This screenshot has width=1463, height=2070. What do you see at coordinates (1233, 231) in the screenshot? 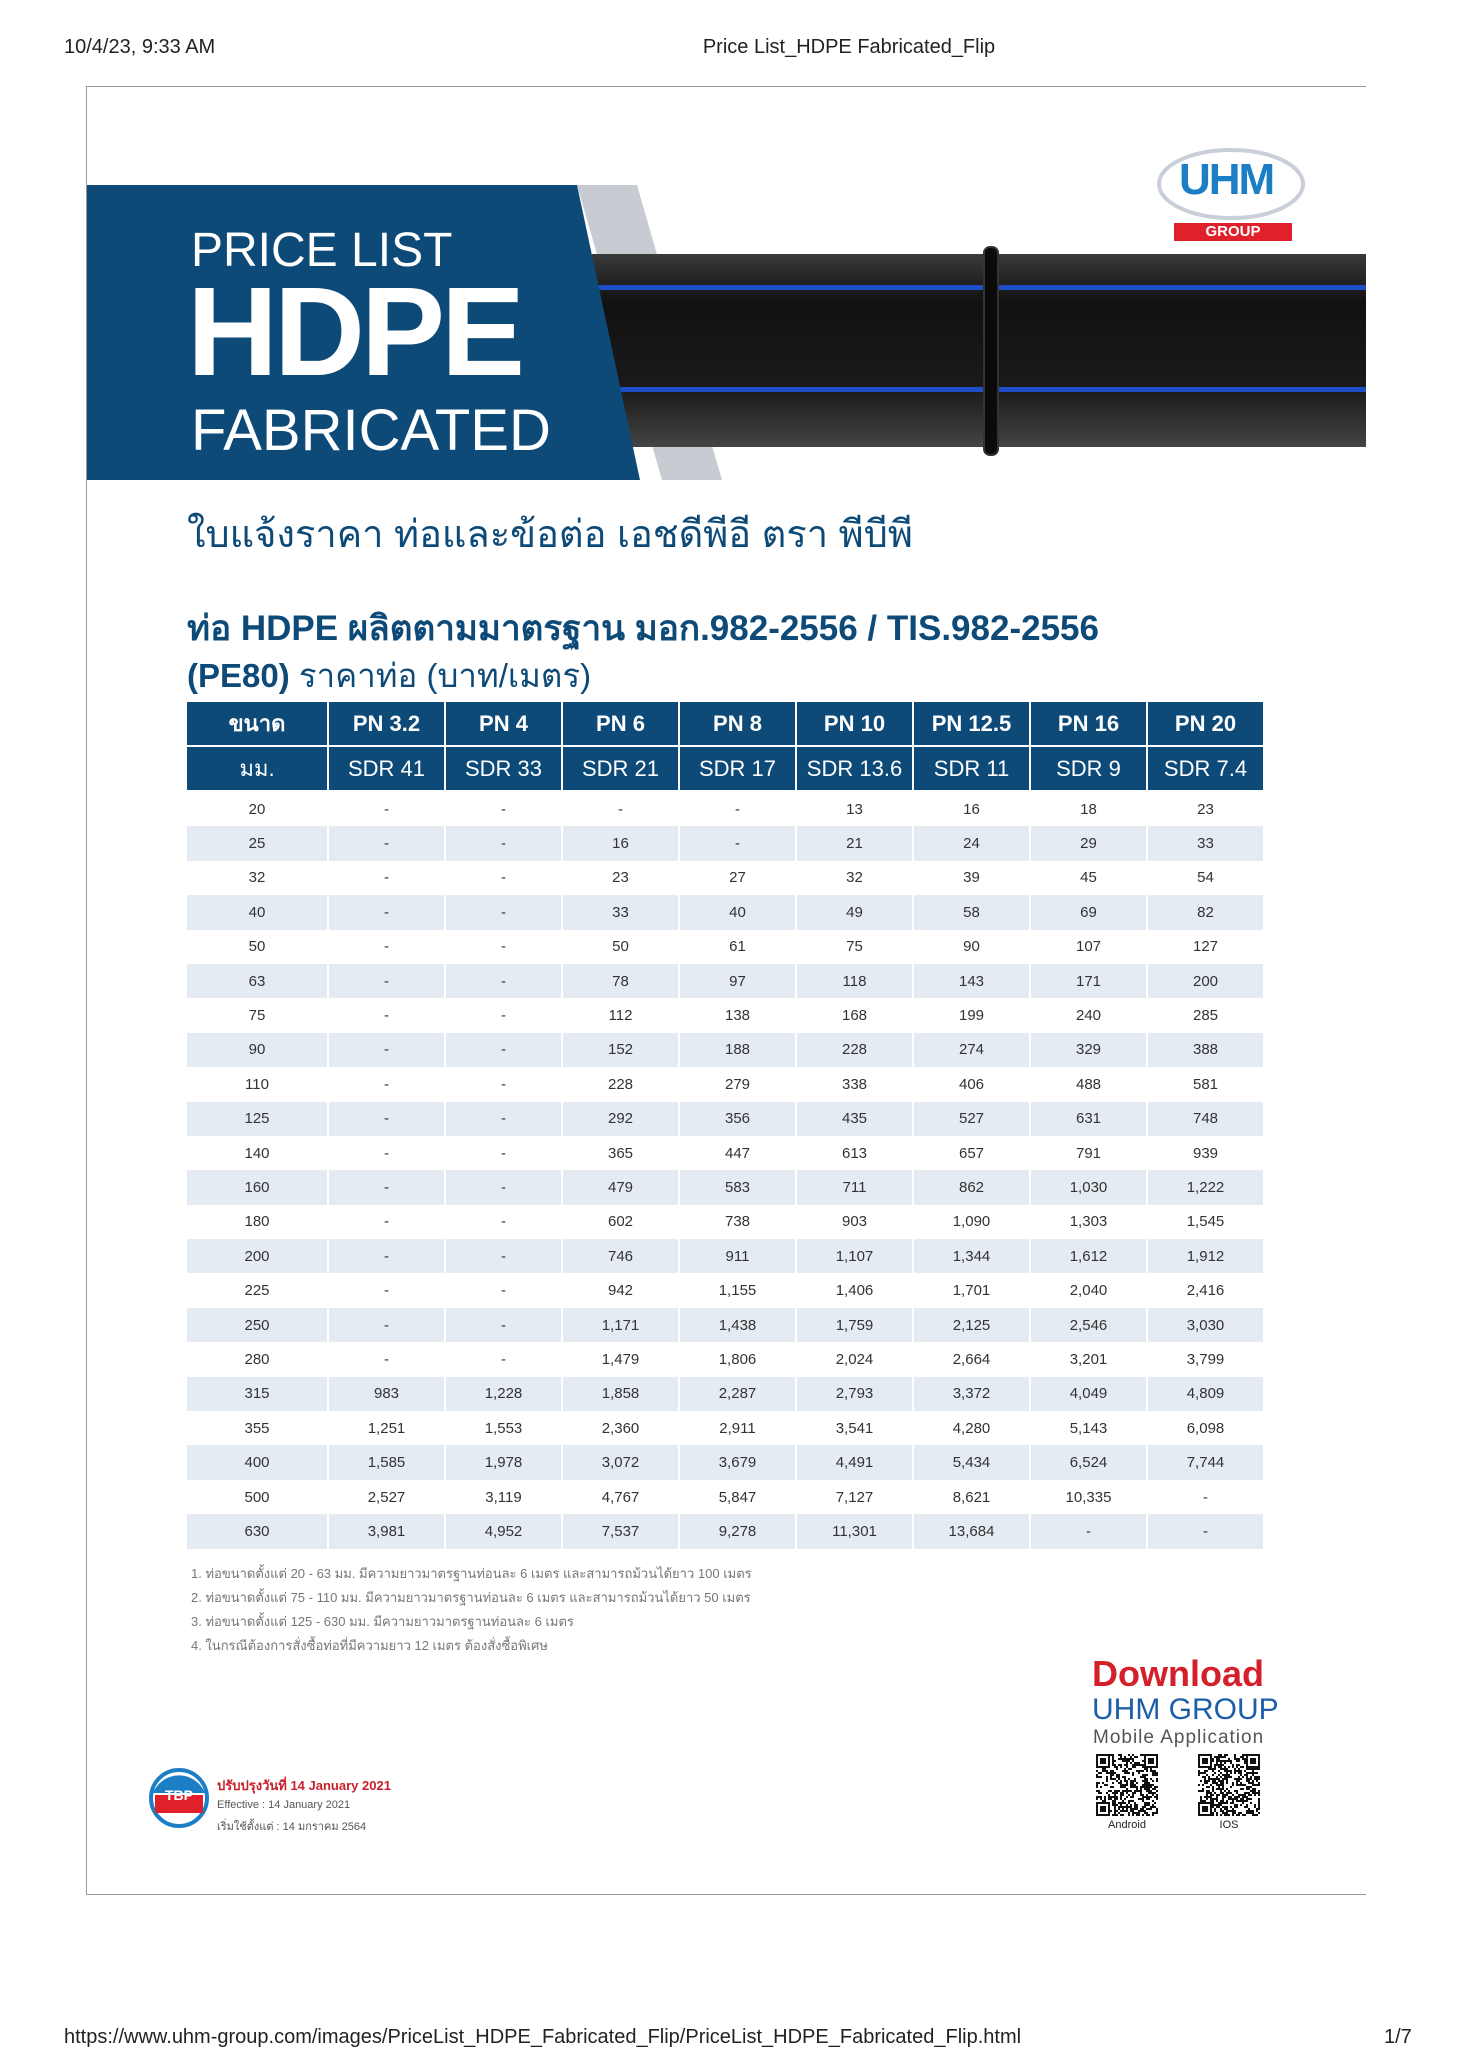
I see `logo-group: GROUP` at bounding box center [1233, 231].